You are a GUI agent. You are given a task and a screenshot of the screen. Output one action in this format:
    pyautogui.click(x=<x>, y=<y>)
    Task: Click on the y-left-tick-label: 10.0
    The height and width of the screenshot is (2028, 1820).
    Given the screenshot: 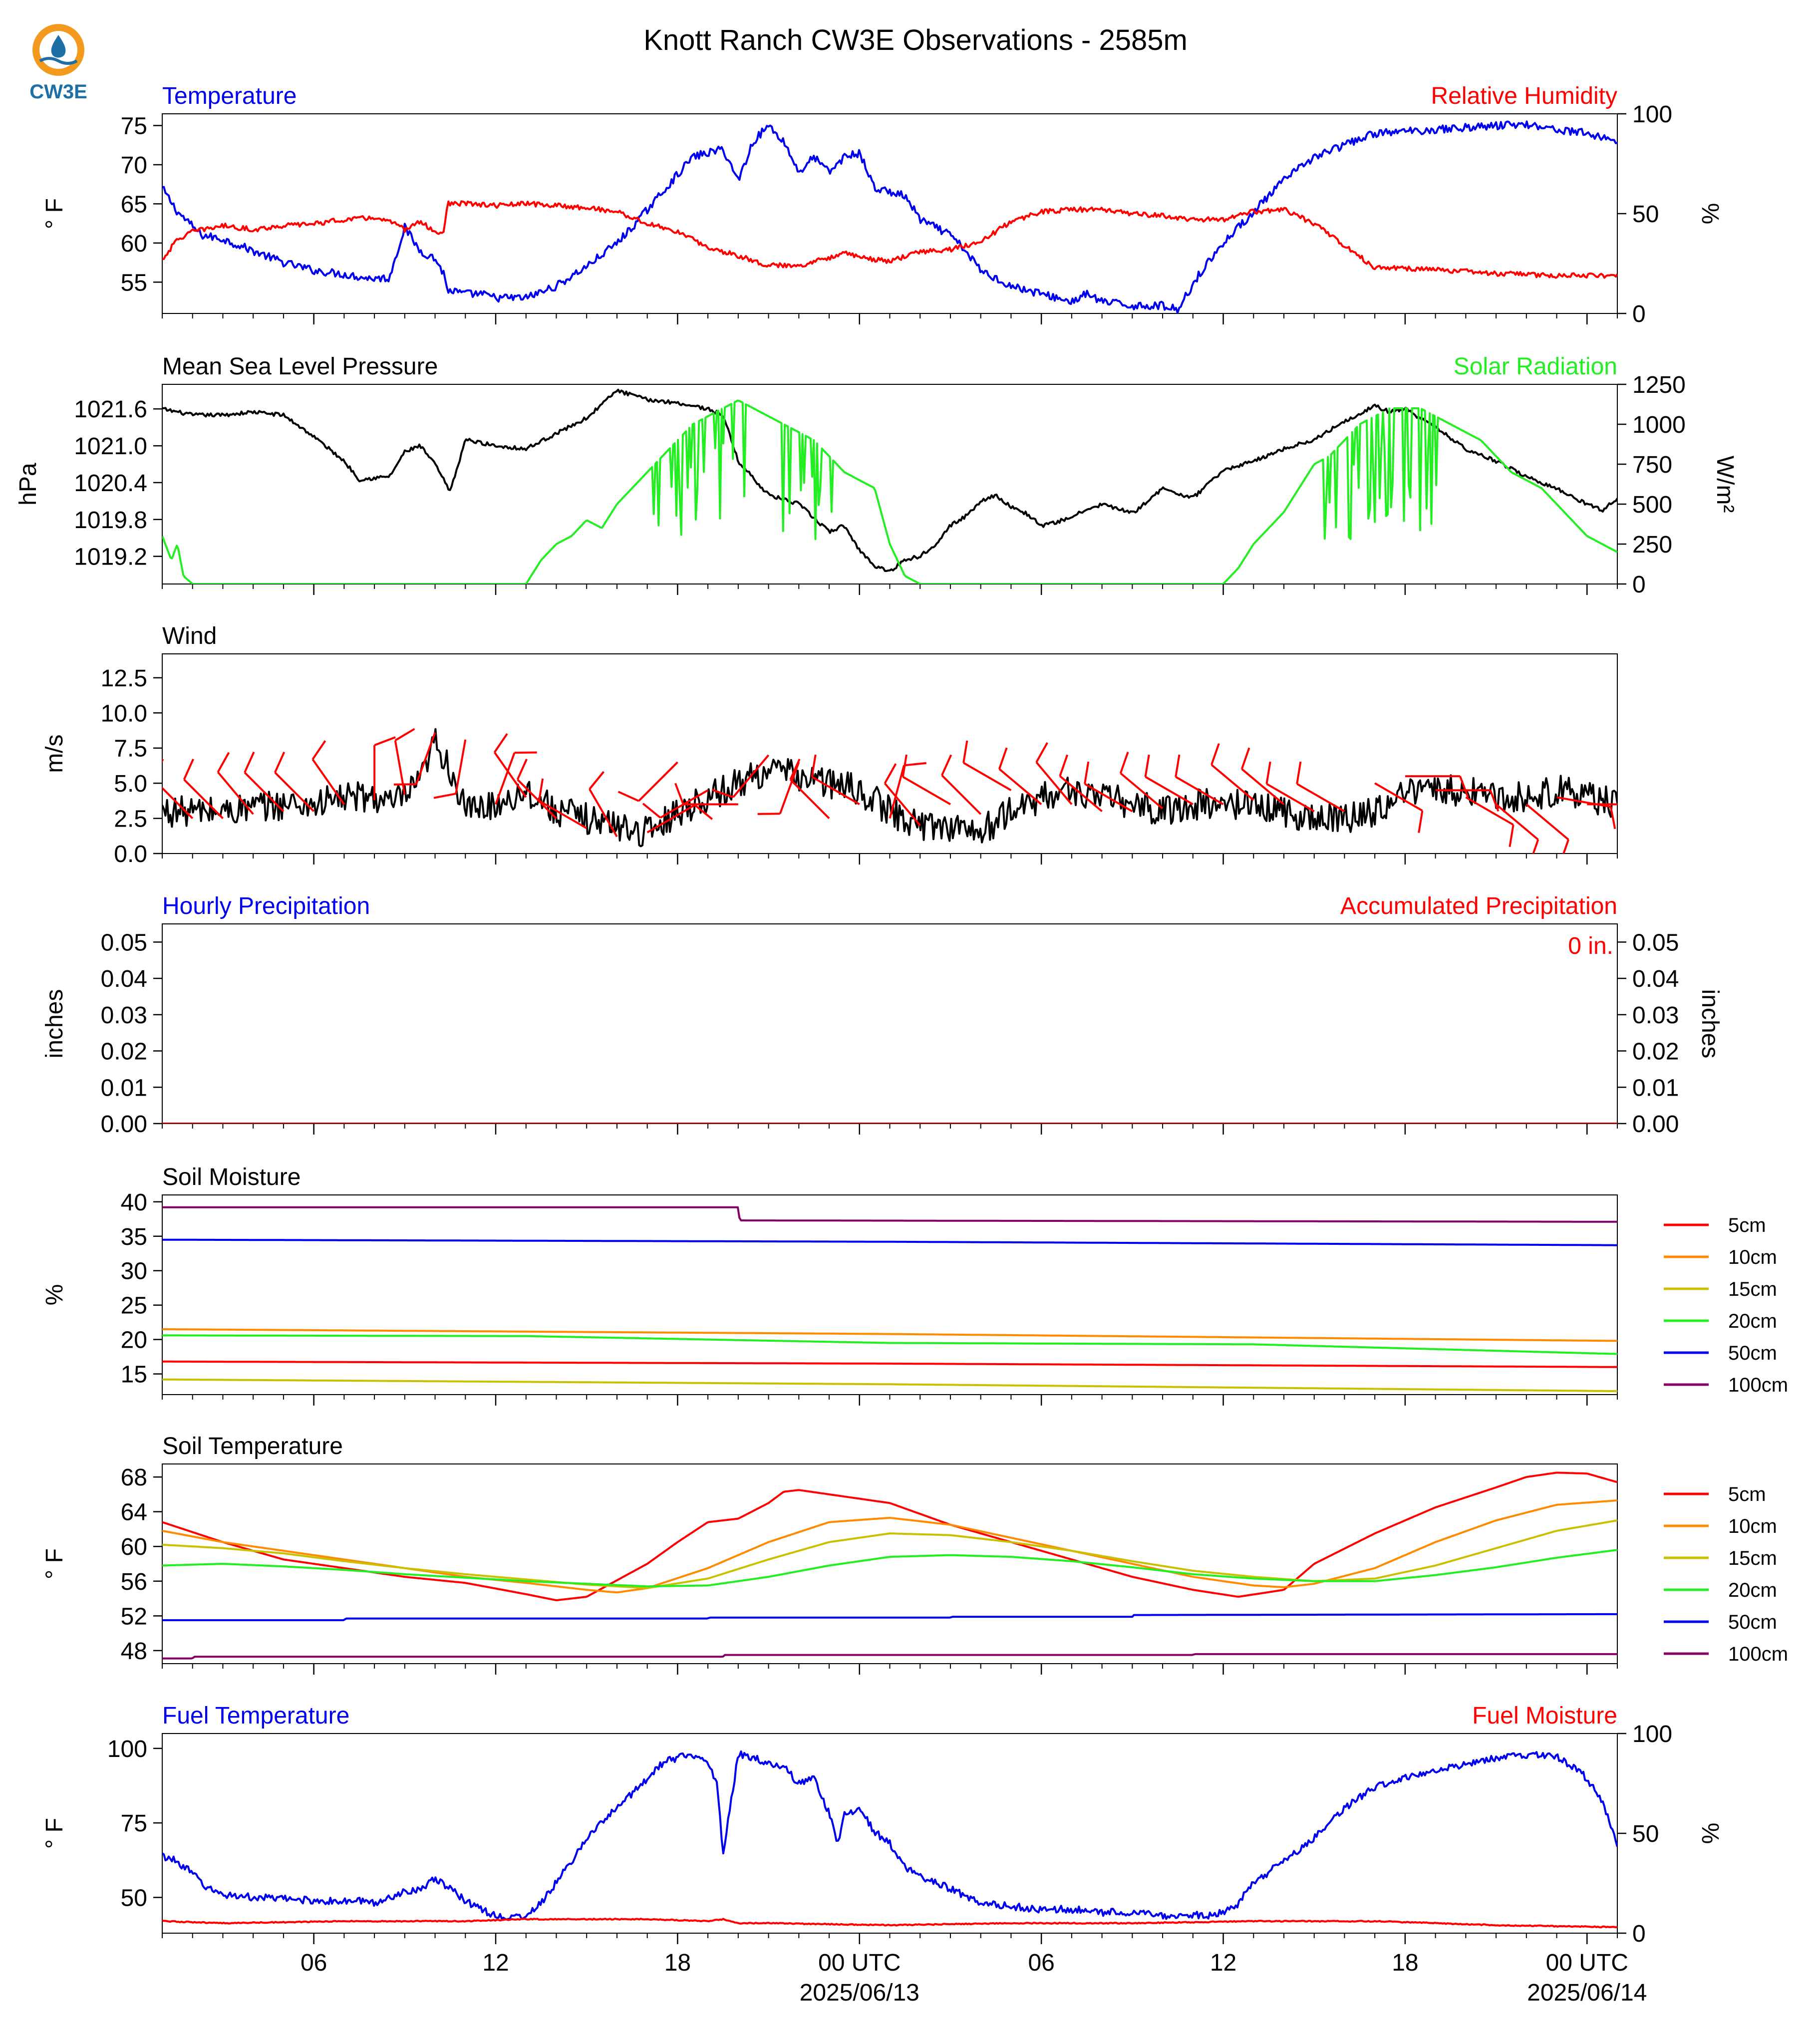 What is the action you would take?
    pyautogui.click(x=124, y=713)
    